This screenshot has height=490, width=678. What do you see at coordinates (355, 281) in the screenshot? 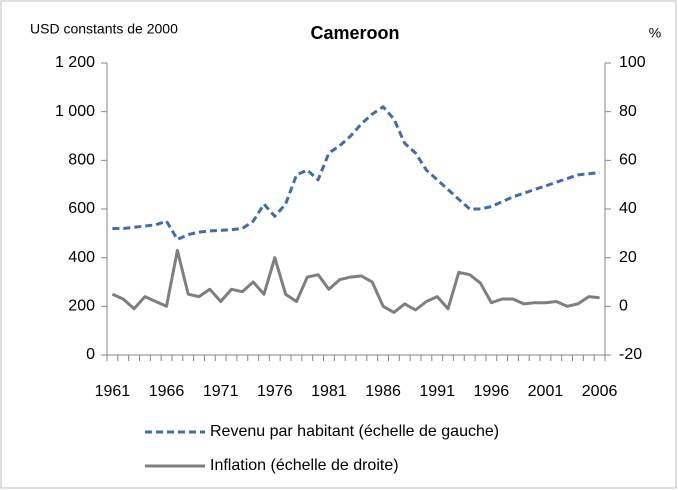
I see `line-series` at bounding box center [355, 281].